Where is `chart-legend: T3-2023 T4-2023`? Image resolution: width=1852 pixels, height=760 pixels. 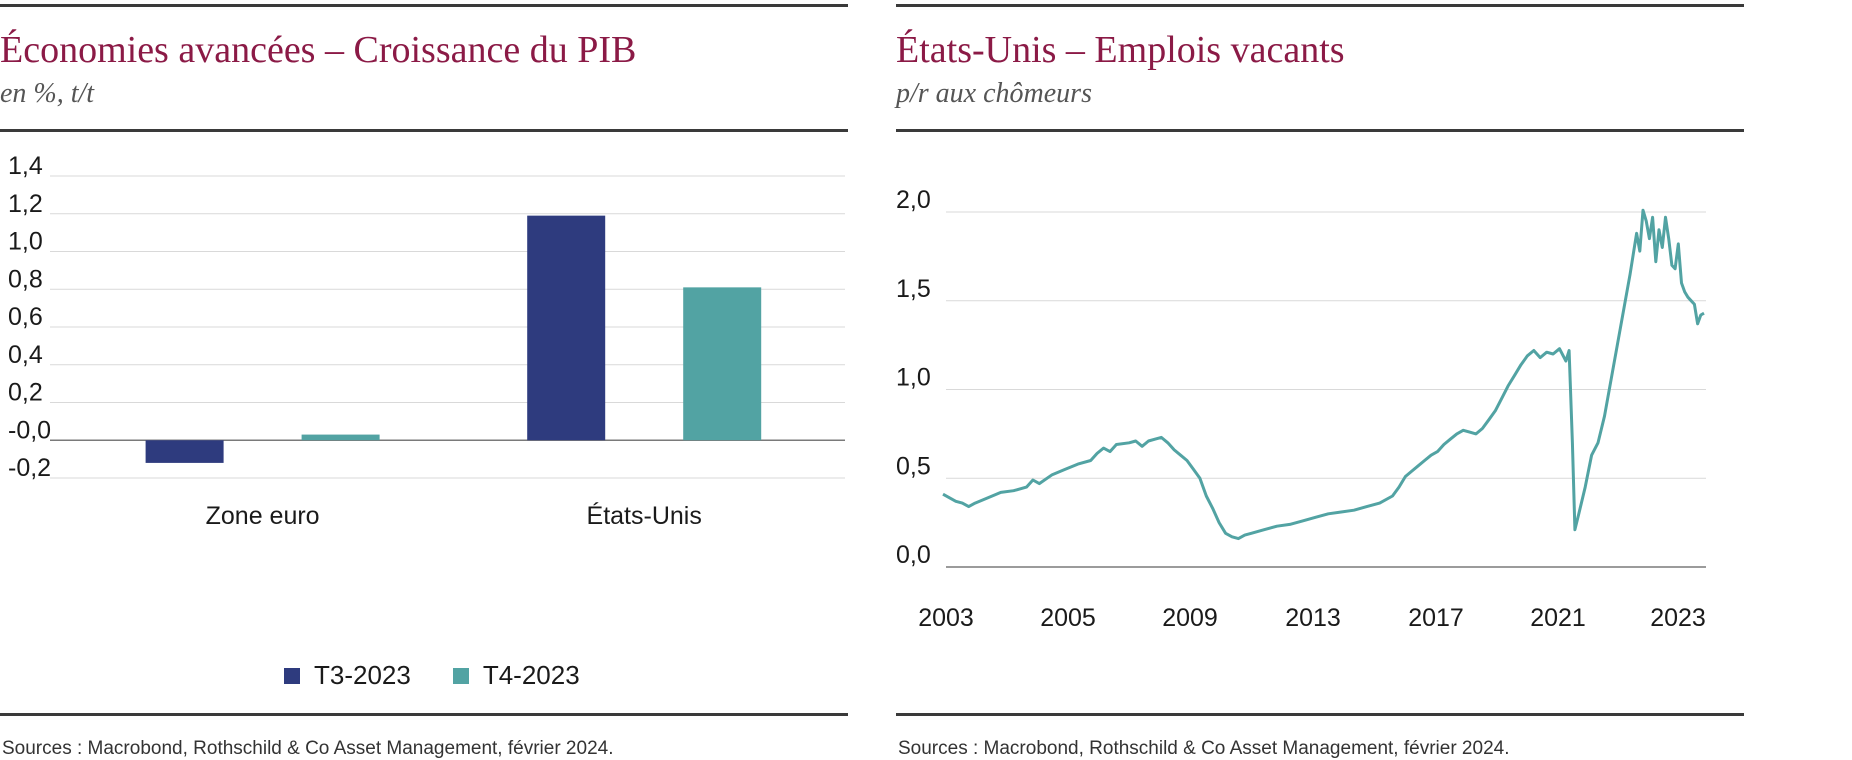 chart-legend: T3-2023 T4-2023 is located at coordinates (453, 675).